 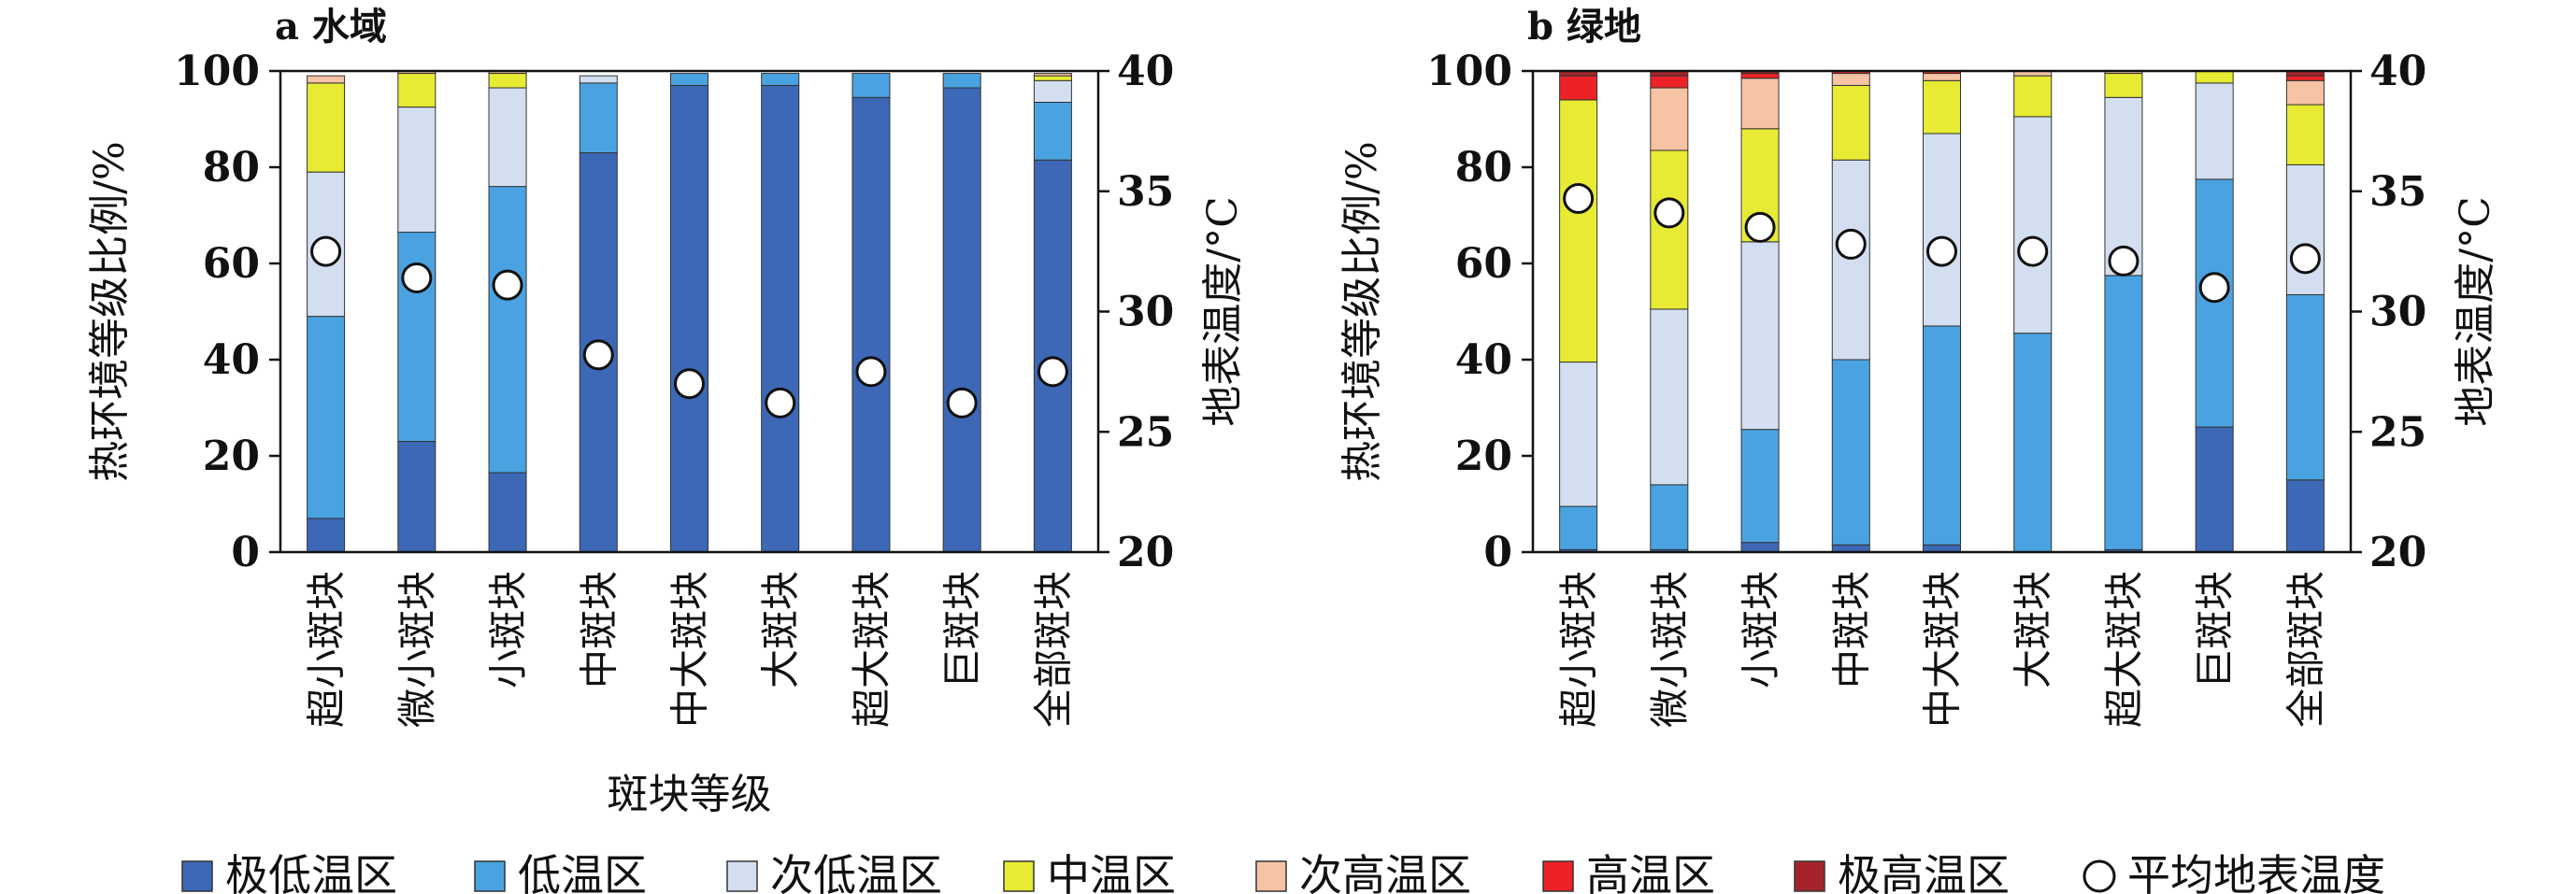 I want to click on y2-axis-label: 地表温度/°C, so click(x=2475, y=311).